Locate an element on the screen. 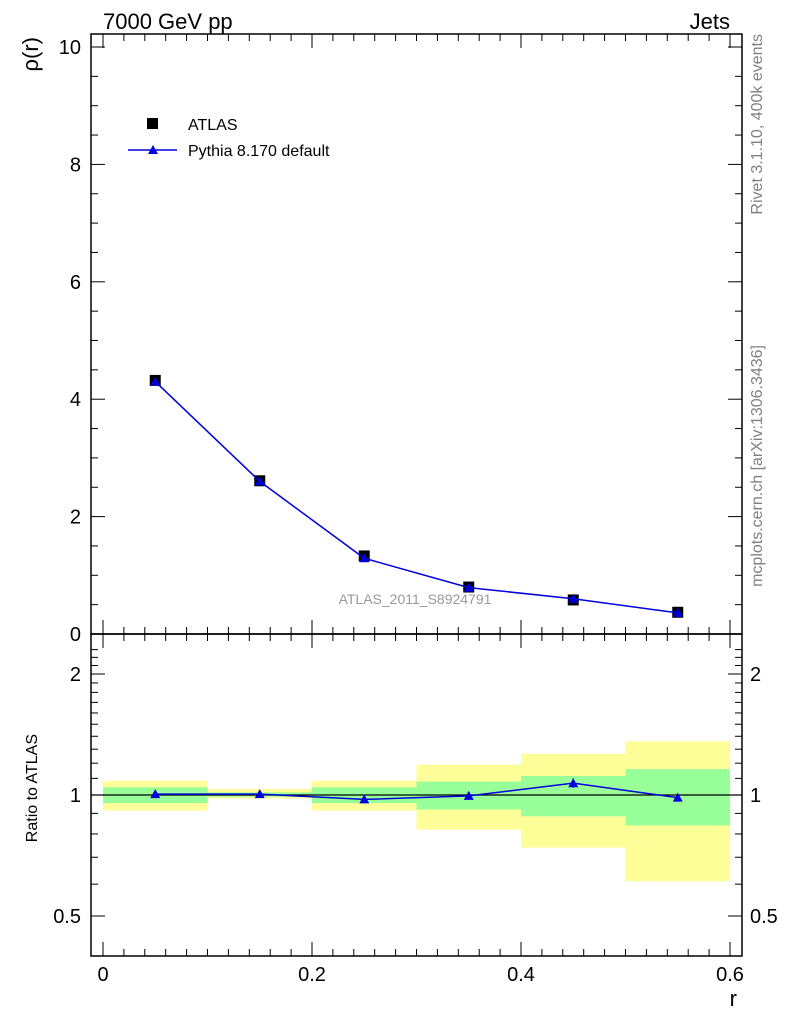 The height and width of the screenshot is (1024, 786). main-y-tick-label: 0 is located at coordinates (75, 635).